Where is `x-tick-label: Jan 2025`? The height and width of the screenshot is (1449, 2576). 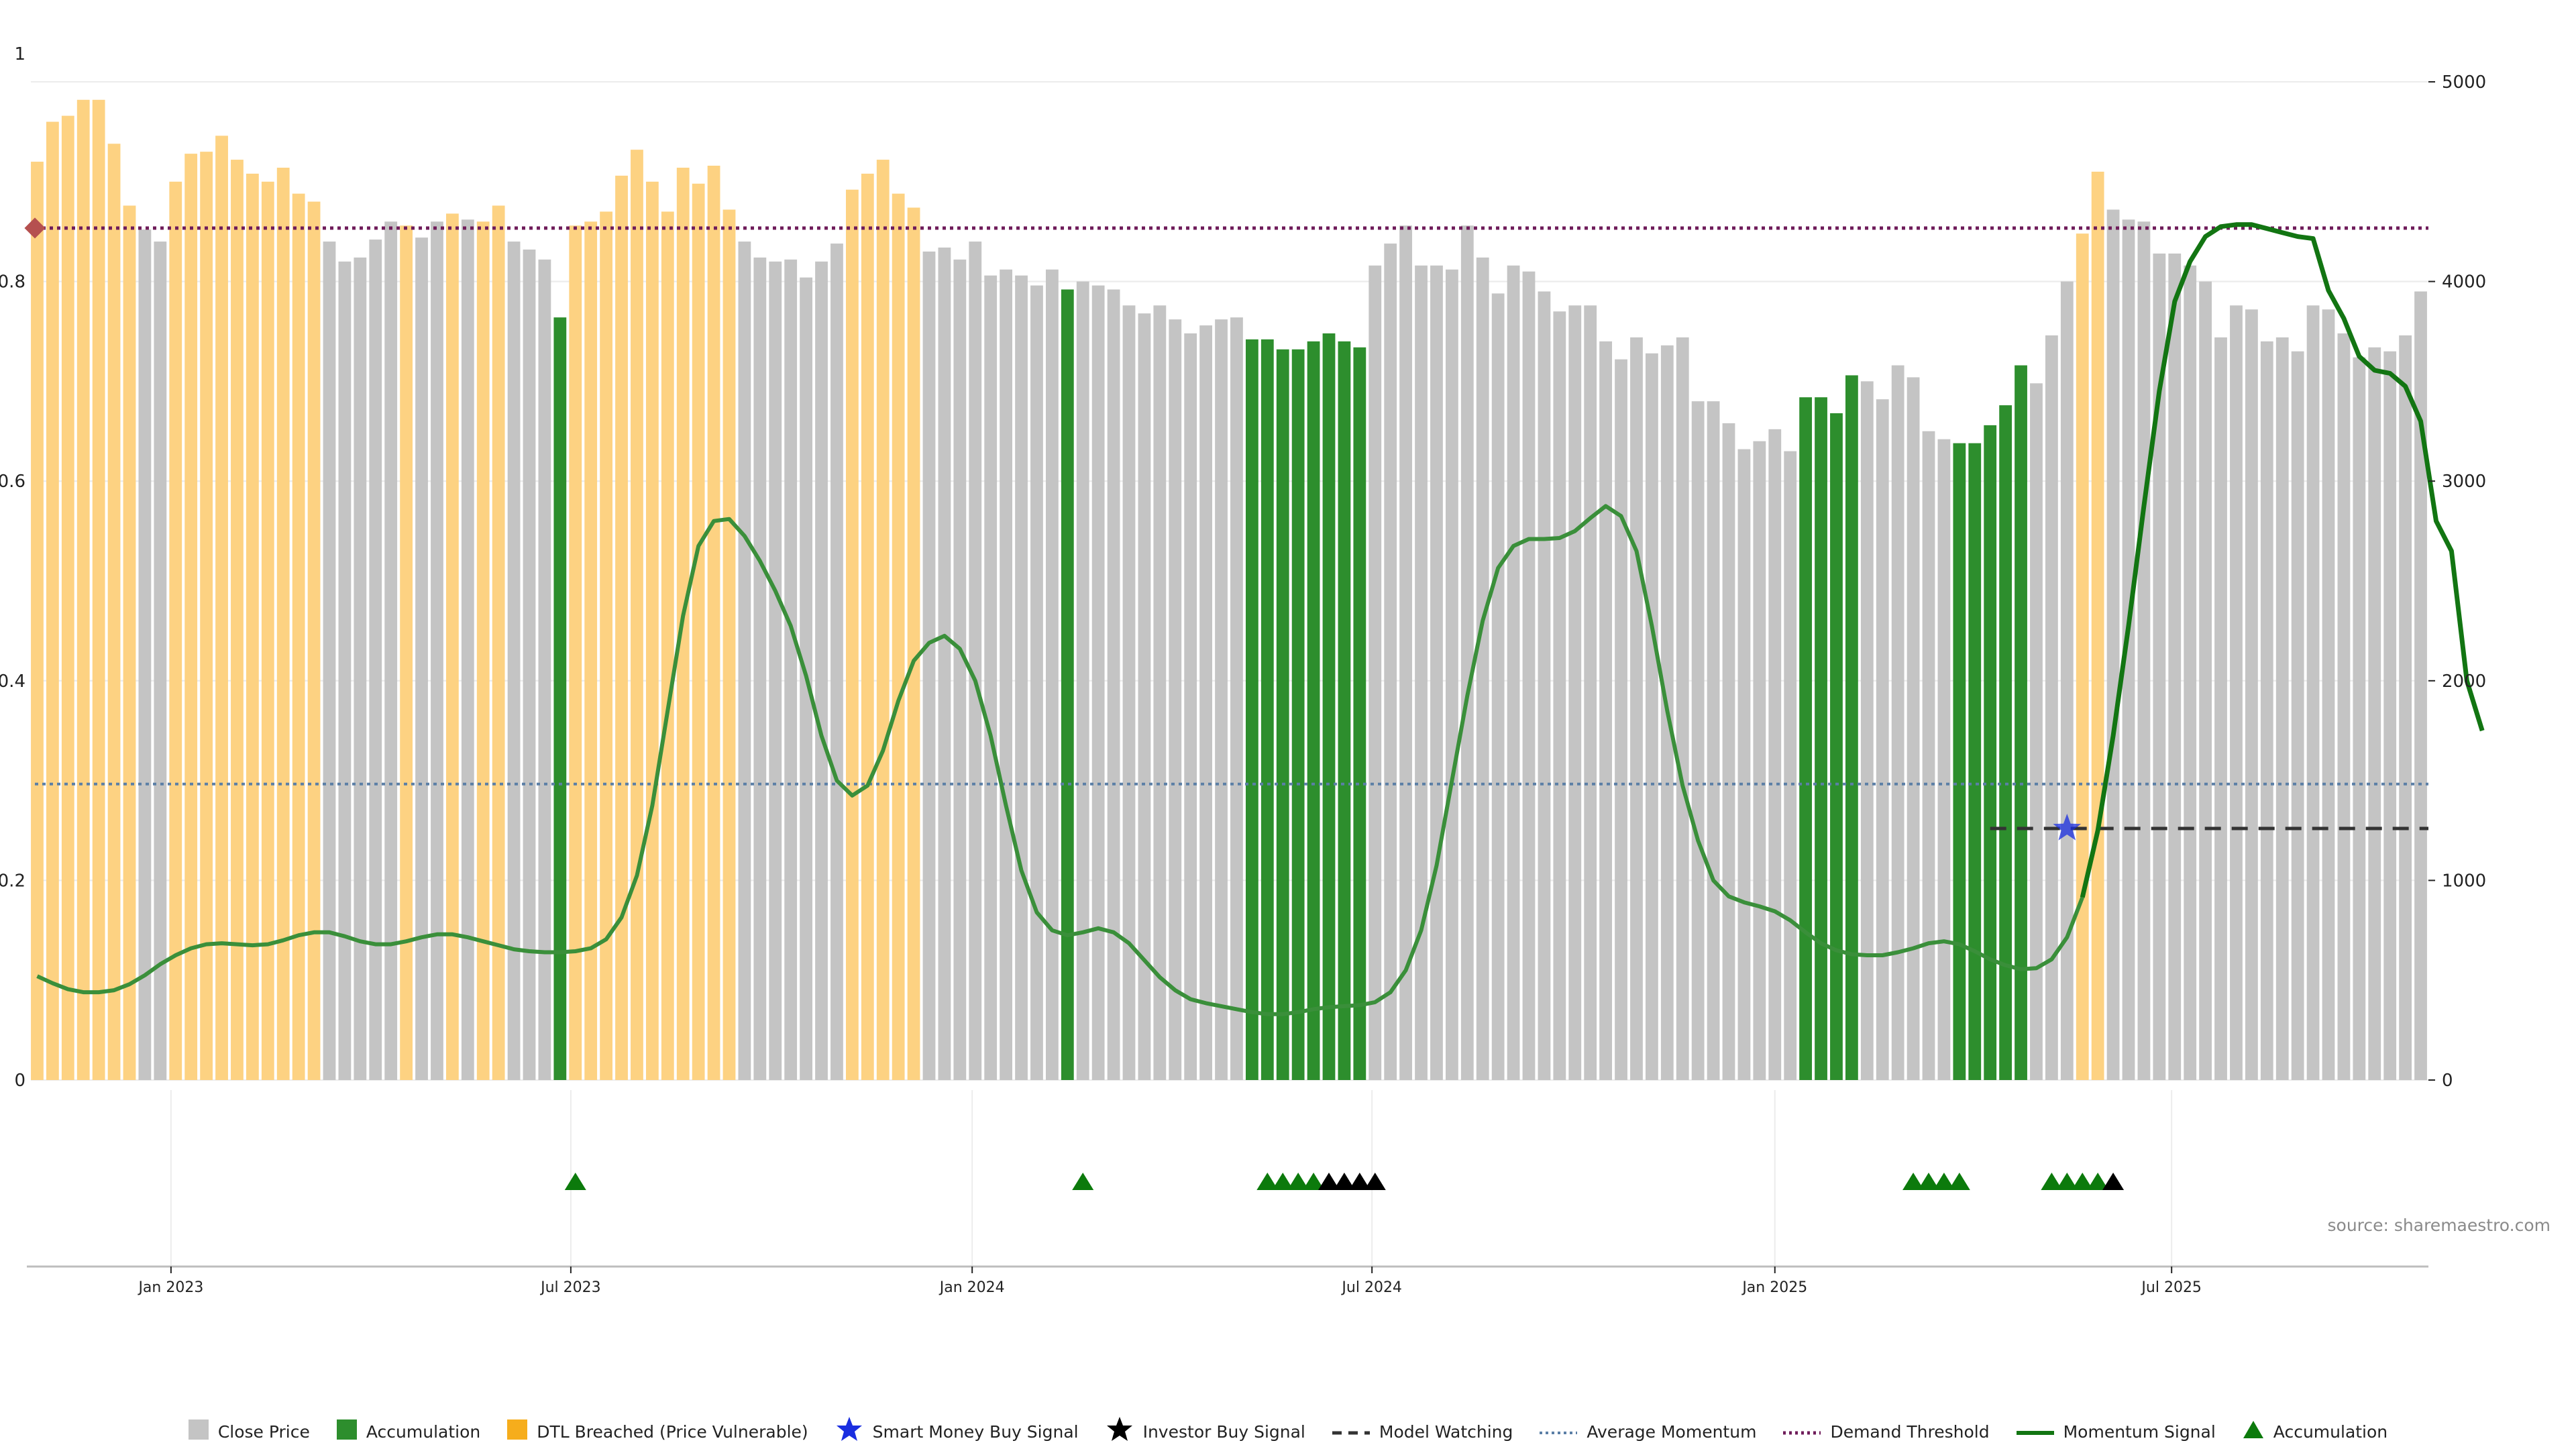 x-tick-label: Jan 2025 is located at coordinates (1774, 1287).